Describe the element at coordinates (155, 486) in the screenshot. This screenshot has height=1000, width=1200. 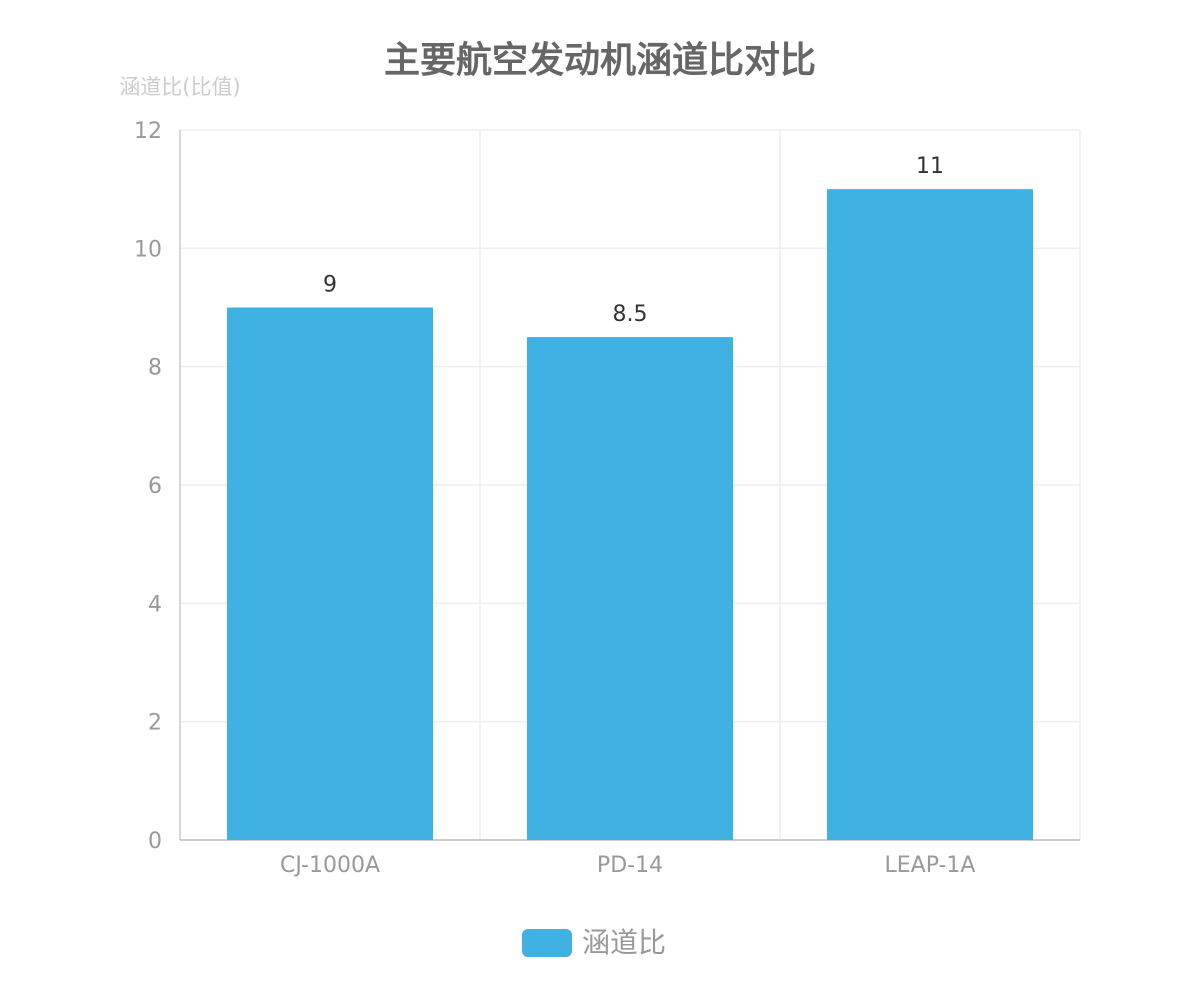
I see `y-tick-label: 6` at that location.